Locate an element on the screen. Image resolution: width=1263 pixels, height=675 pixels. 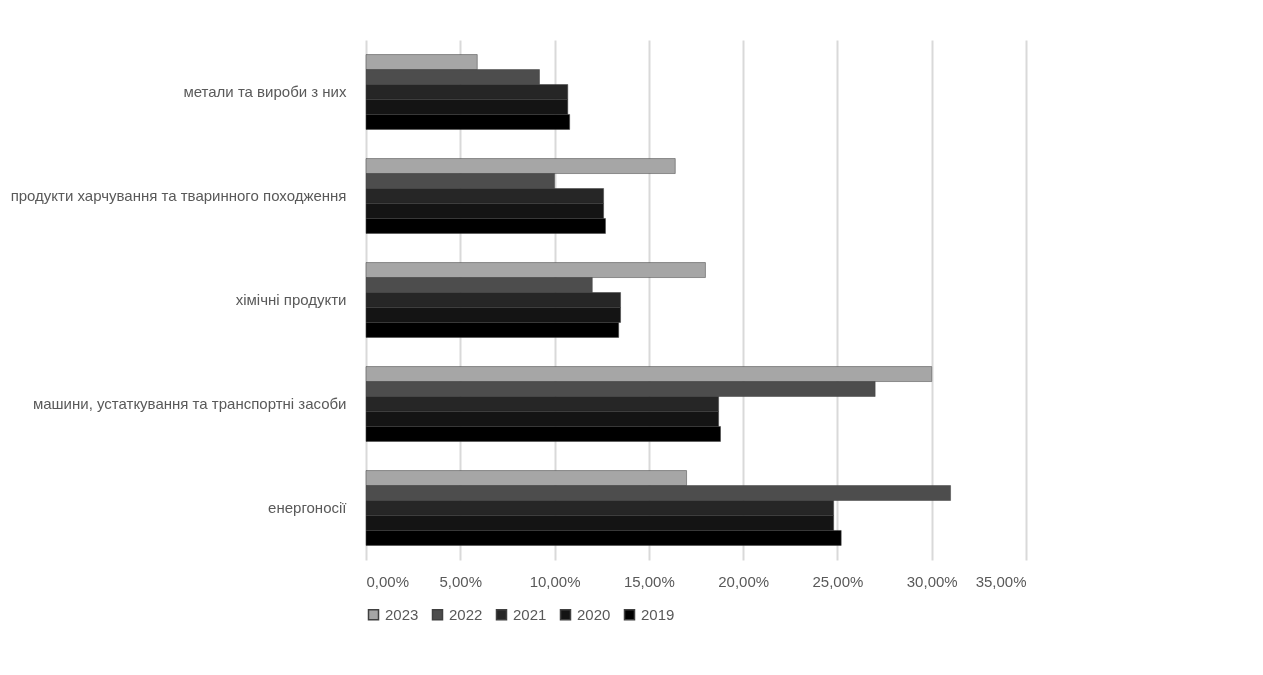
legend-label: 2021 is located at coordinates (530, 614).